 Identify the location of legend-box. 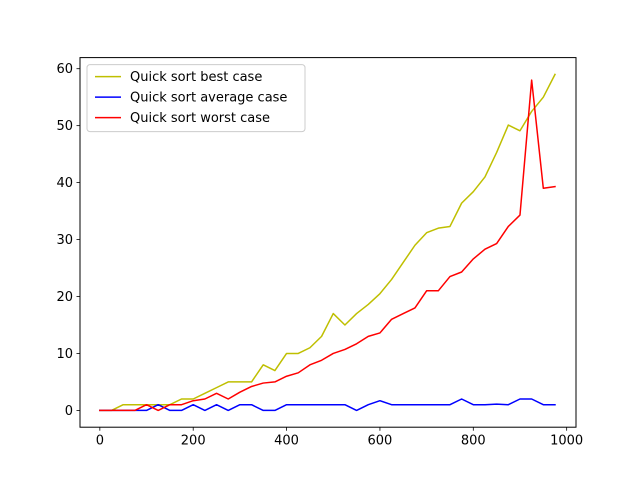
(196, 98).